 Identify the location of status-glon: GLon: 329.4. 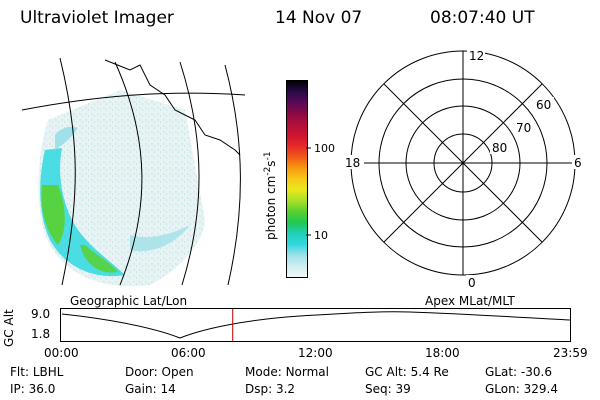
(521, 389).